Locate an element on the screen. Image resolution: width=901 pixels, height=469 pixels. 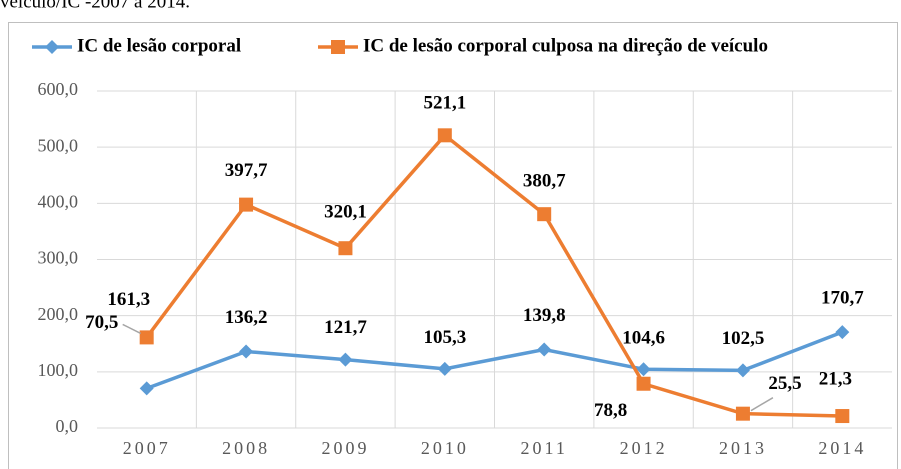
x-tick-label: 2014 is located at coordinates (842, 448).